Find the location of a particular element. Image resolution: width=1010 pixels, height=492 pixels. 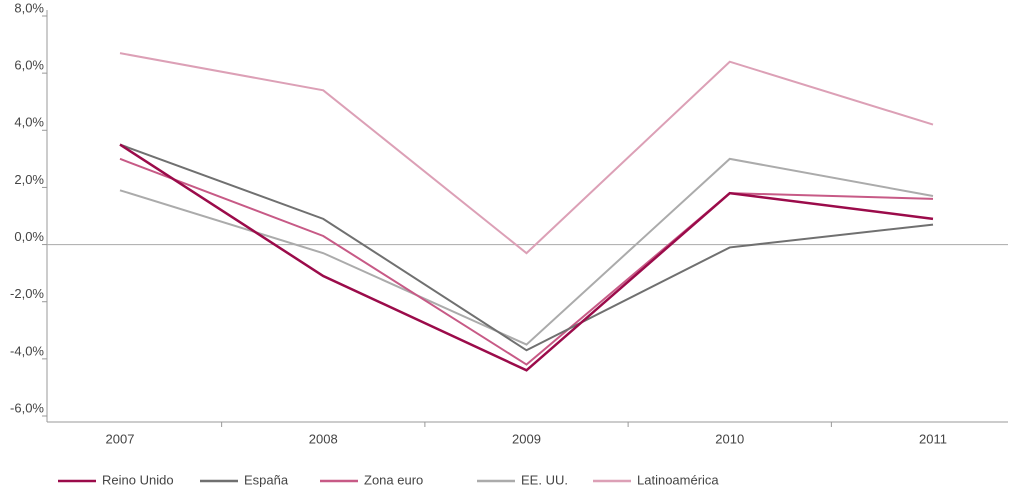

x-tick-label: 2010 is located at coordinates (729, 438).